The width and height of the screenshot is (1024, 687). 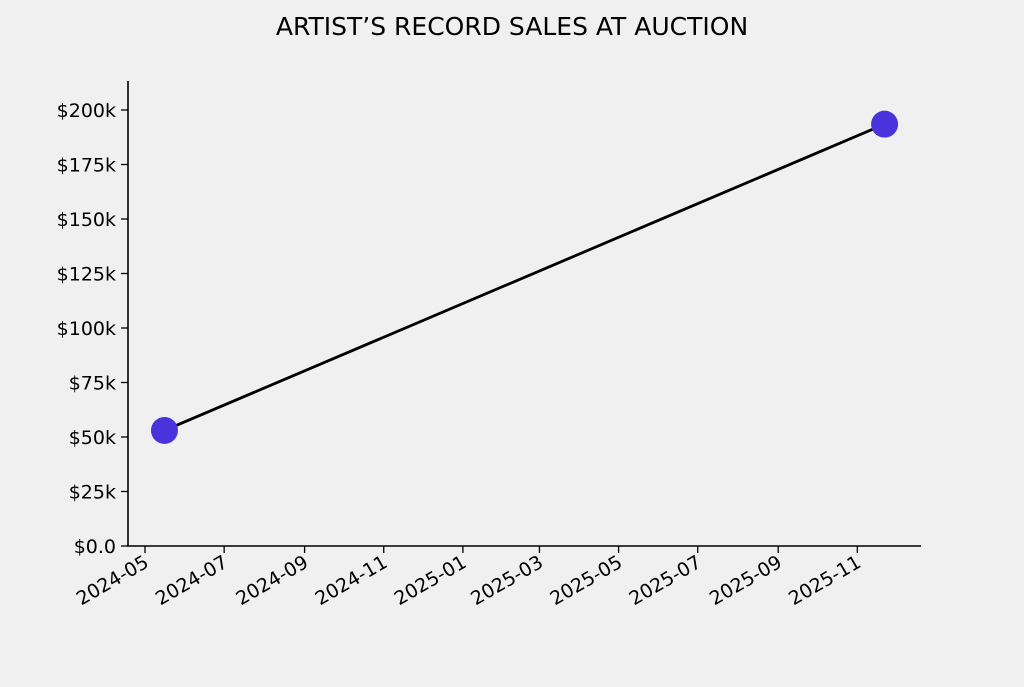 I want to click on y-tick-label: $175k, so click(x=86, y=166).